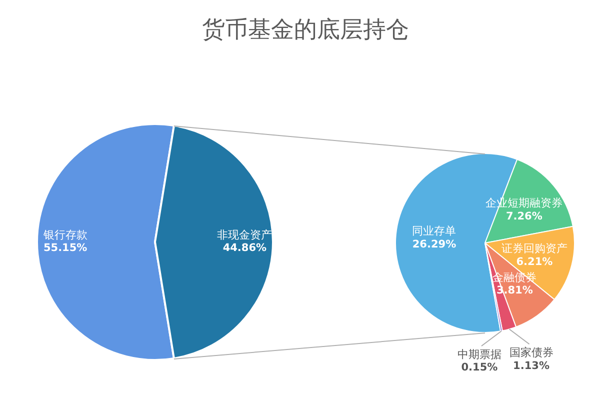 This screenshot has width=611, height=419. Describe the element at coordinates (305, 30) in the screenshot. I see `chart-title: 货币基金的底层持仓` at that location.